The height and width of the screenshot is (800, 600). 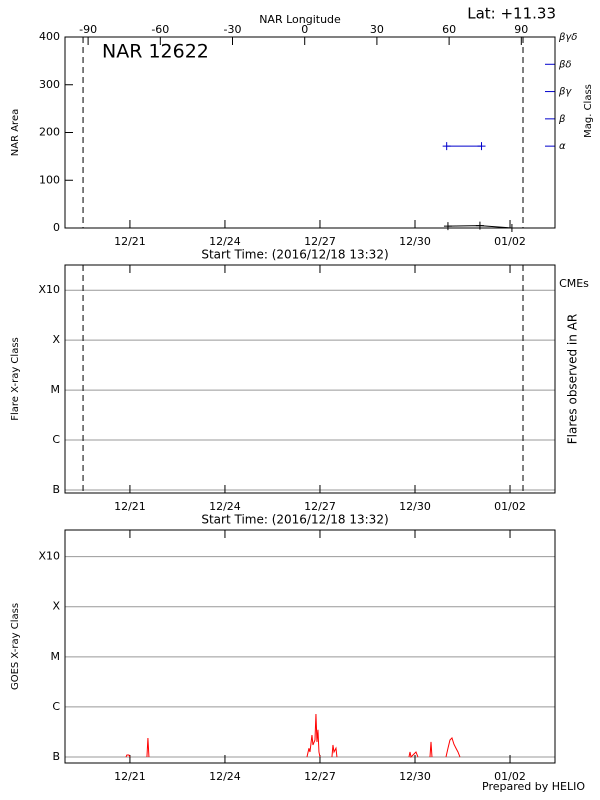 What do you see at coordinates (377, 29) in the screenshot?
I see `x2-tick-label: 30` at bounding box center [377, 29].